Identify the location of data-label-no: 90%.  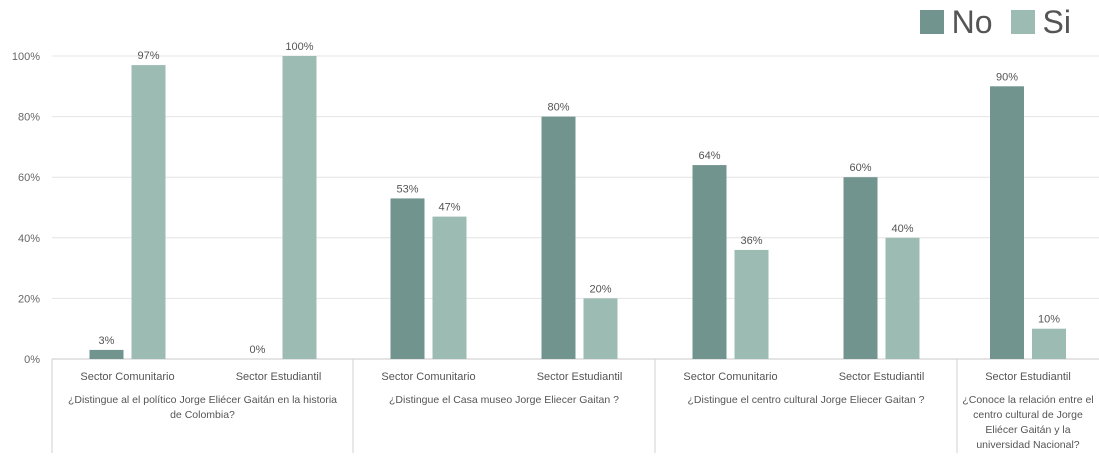
(1007, 77).